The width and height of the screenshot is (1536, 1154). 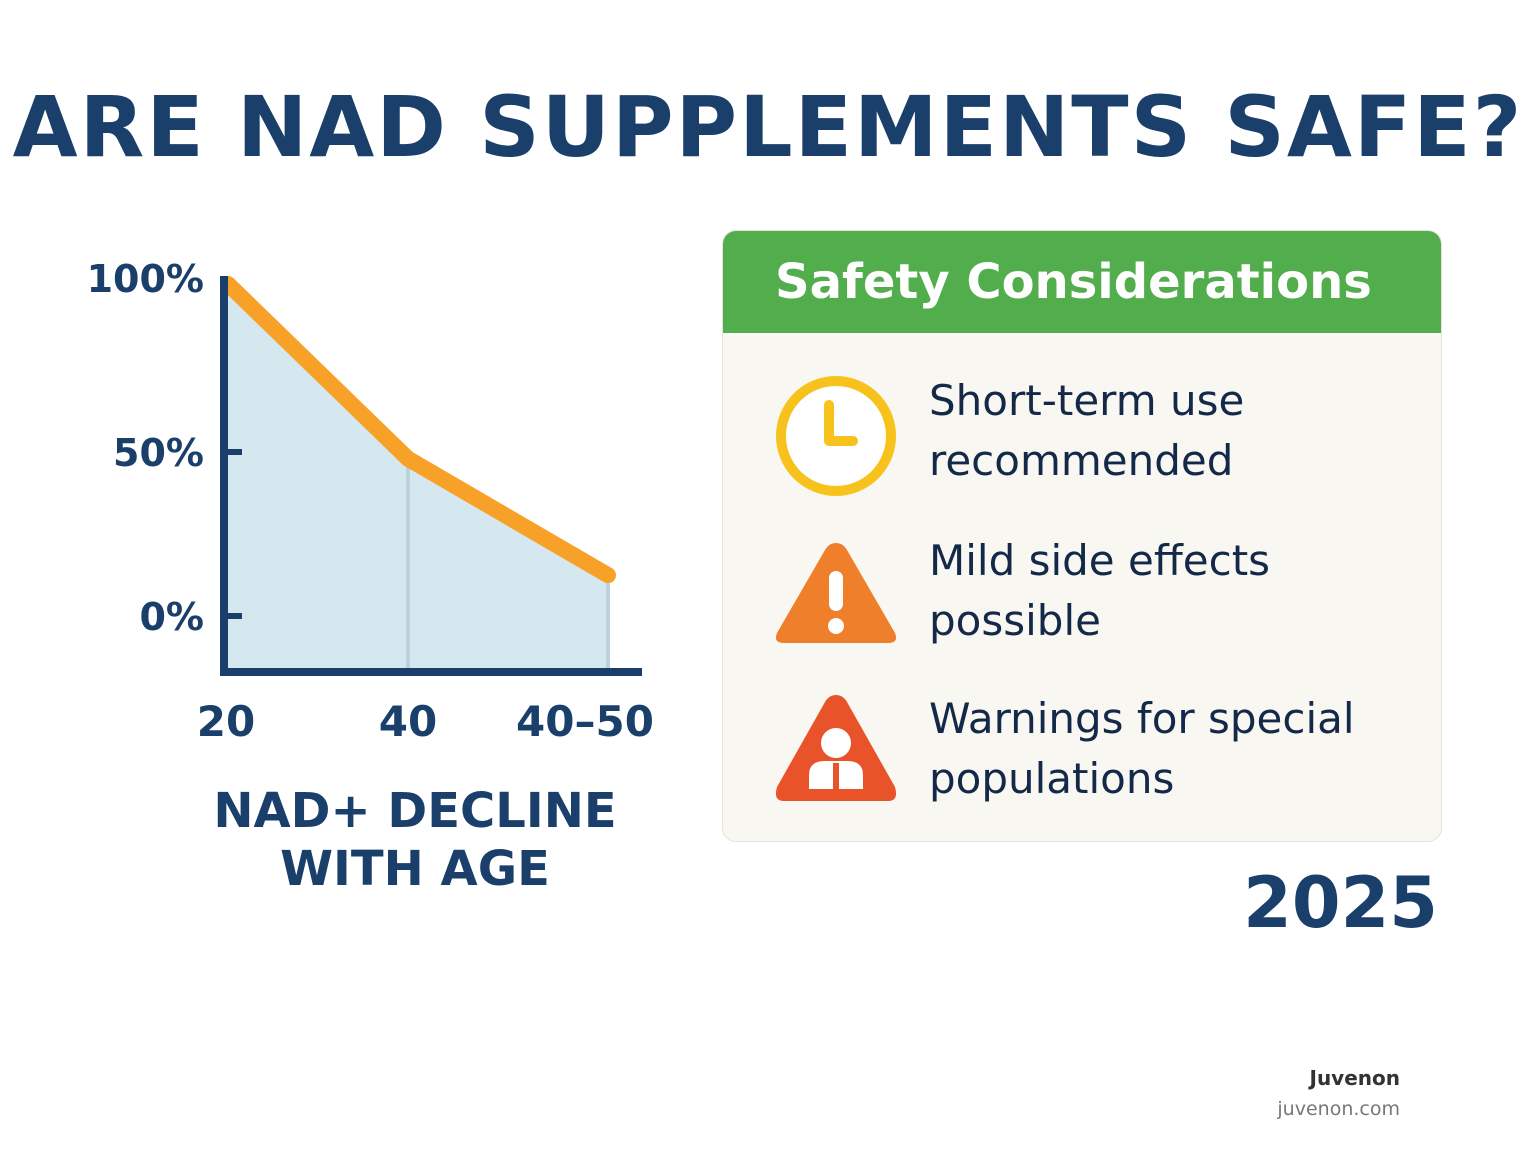 What do you see at coordinates (1087, 400) in the screenshot?
I see `safety-item-1-line-1: Short-term use` at bounding box center [1087, 400].